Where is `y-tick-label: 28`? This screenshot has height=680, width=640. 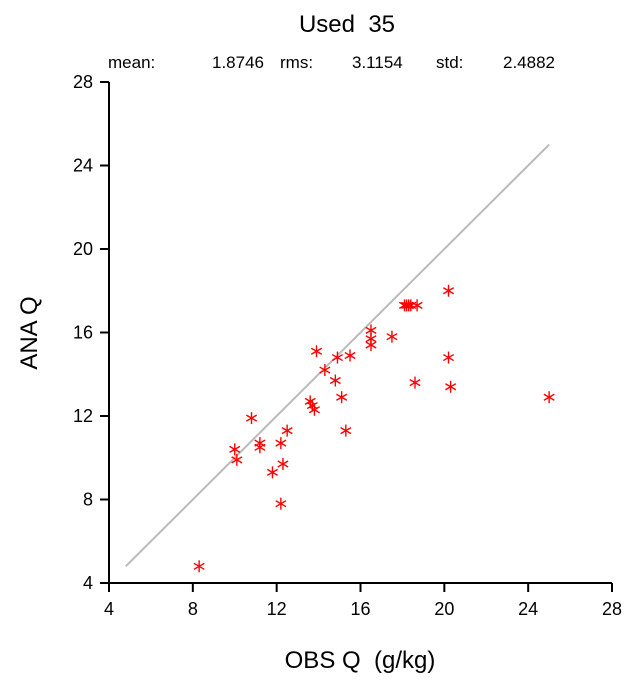
y-tick-label: 28 is located at coordinates (83, 82).